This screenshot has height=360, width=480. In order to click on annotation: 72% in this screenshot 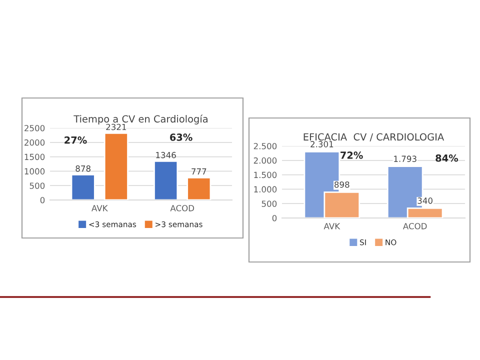, I will do `click(351, 155)`.